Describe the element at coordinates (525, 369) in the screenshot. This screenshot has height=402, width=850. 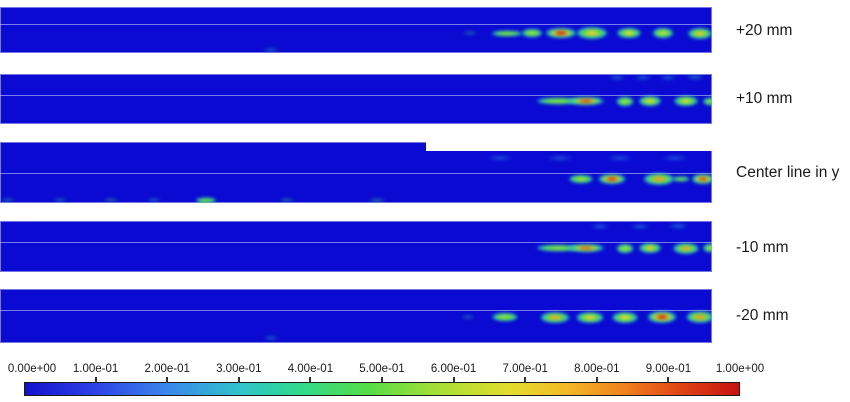
I see `colorbar-tick-label: 7.00e-01` at that location.